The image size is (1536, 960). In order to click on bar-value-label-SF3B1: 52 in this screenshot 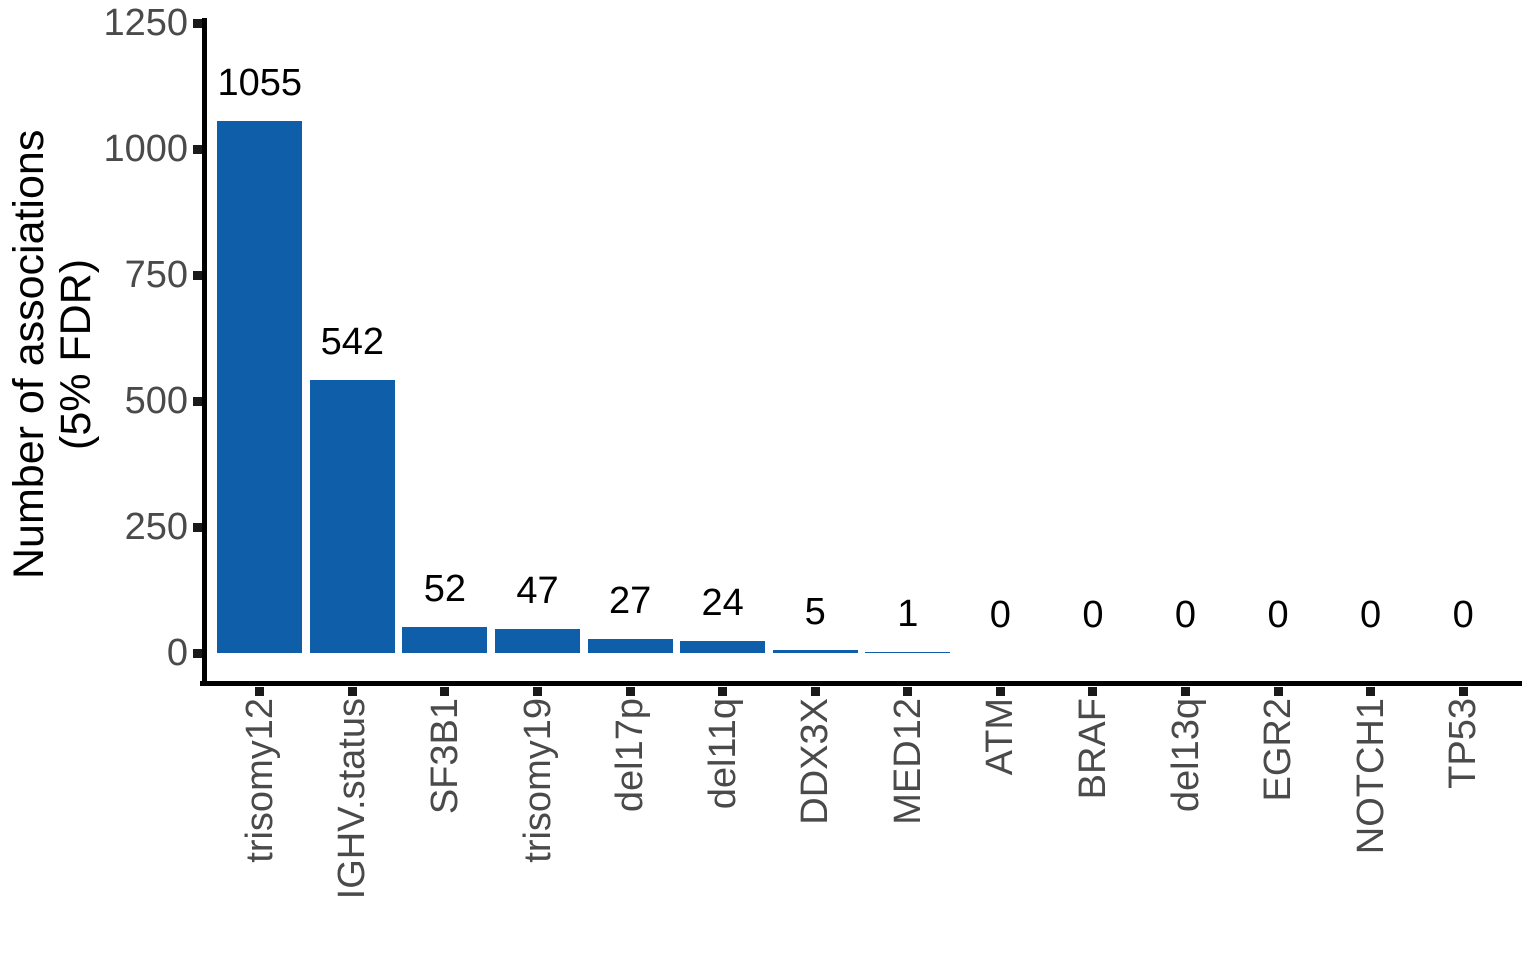, I will do `click(445, 588)`.